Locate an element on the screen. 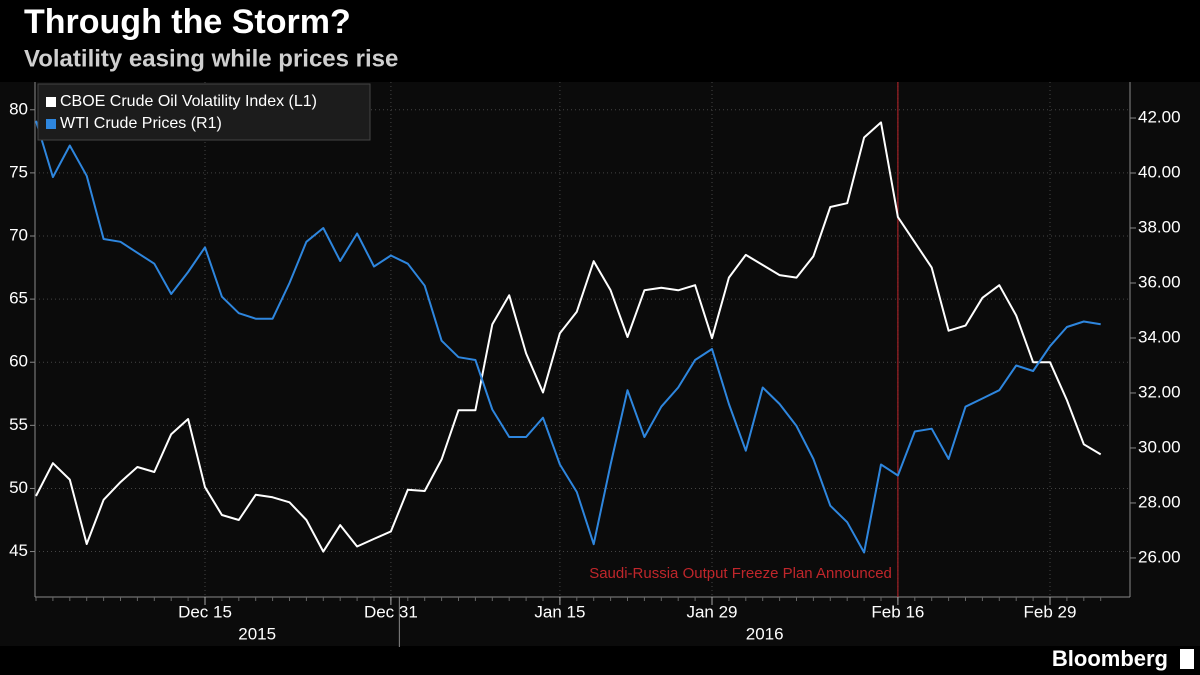  legend-label: WTI Crude Prices (R1) is located at coordinates (141, 123).